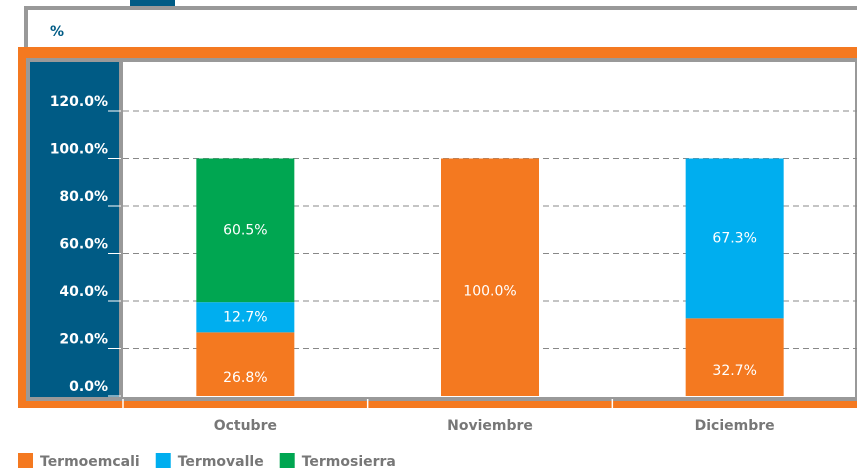  I want to click on legend-label: Termoemcali, so click(90, 462).